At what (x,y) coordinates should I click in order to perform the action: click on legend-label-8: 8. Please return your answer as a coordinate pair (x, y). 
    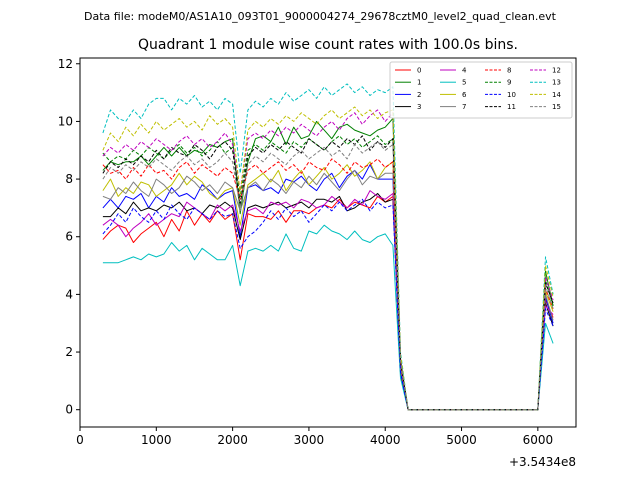
    Looking at the image, I should click on (509, 71).